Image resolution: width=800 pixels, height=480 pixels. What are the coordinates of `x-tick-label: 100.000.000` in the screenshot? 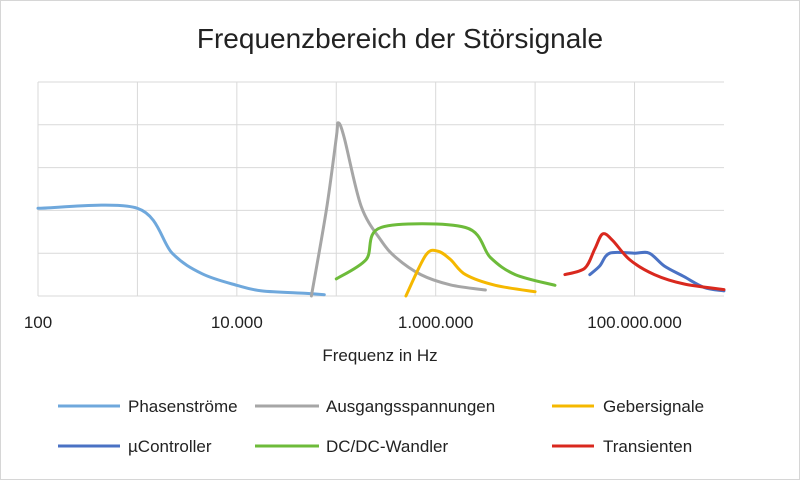 It's located at (634, 322).